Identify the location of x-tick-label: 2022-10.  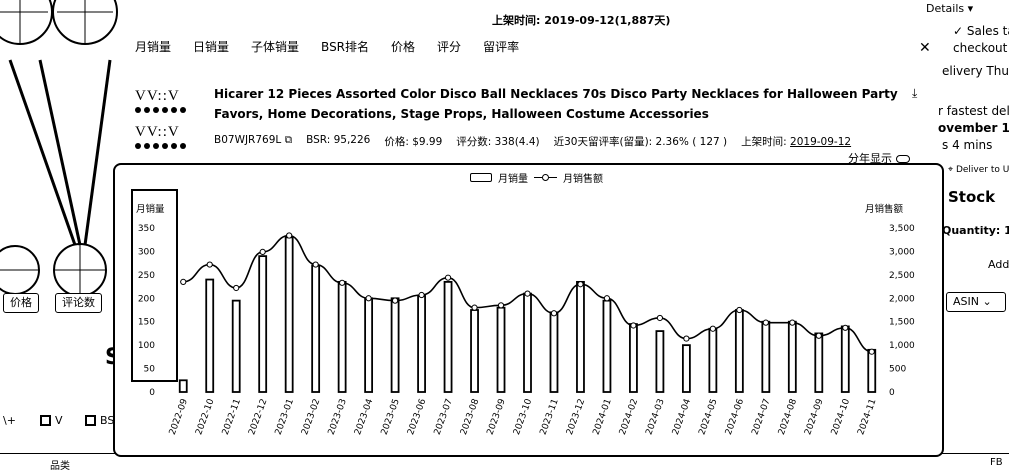
(205, 416).